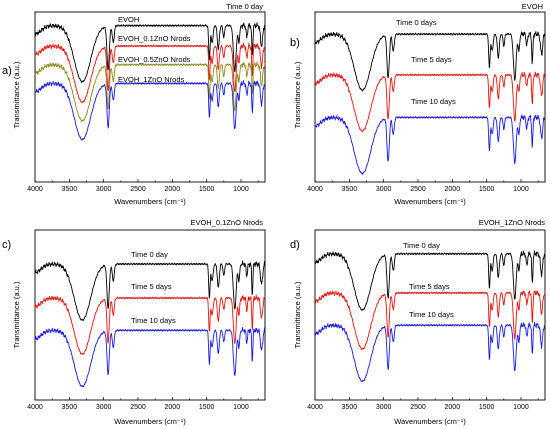  Describe the element at coordinates (104, 407) in the screenshot. I see `panel-c-xtick-label-3000: 3000` at that location.